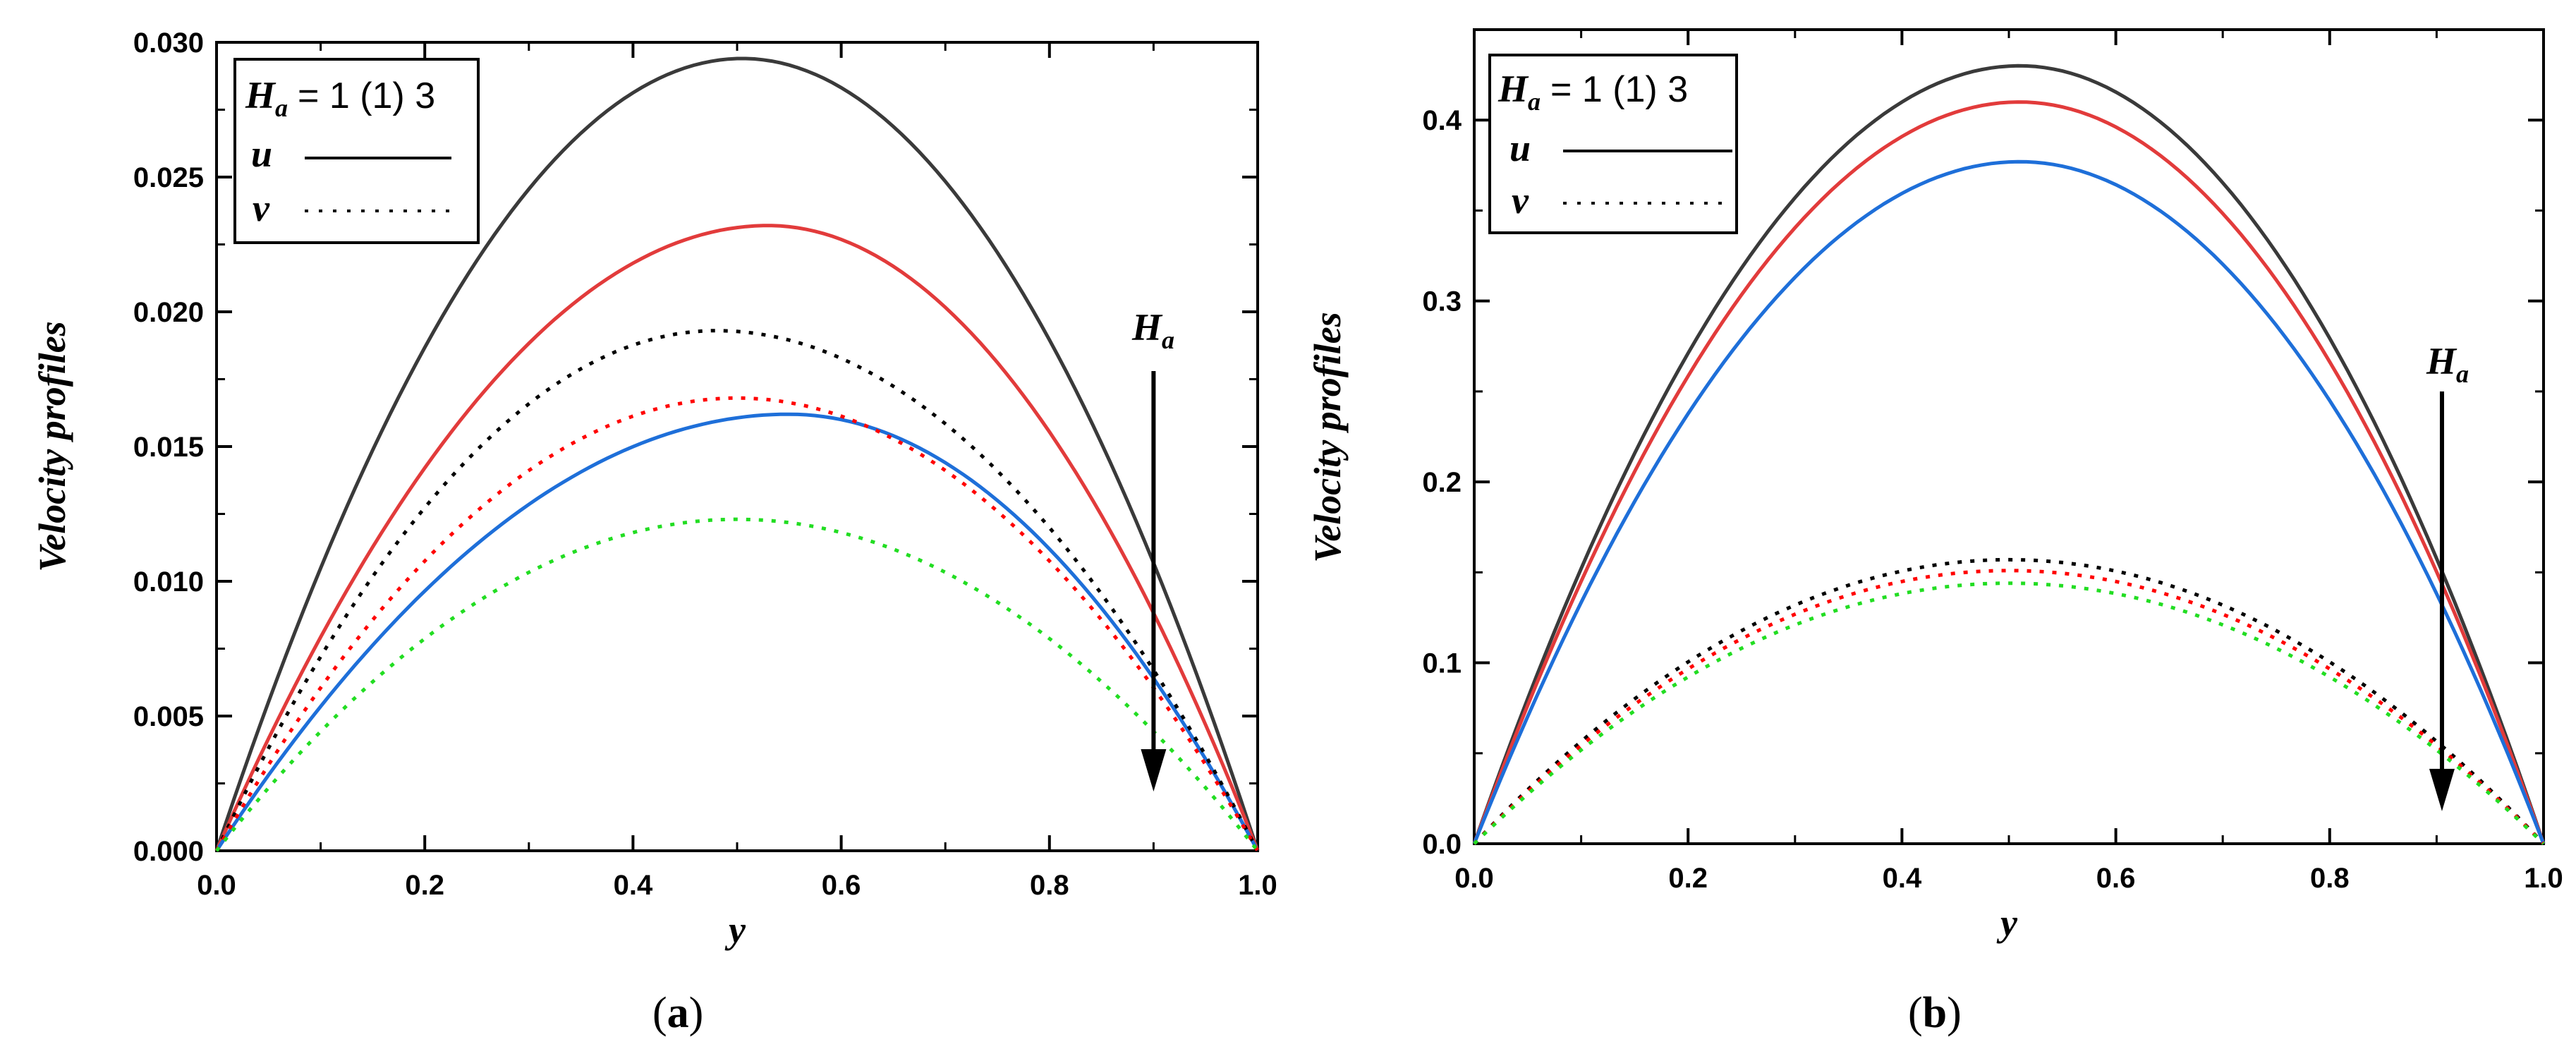 Image resolution: width=2576 pixels, height=1049 pixels. What do you see at coordinates (1535, 101) in the screenshot?
I see `legend-param-sub-b: a` at bounding box center [1535, 101].